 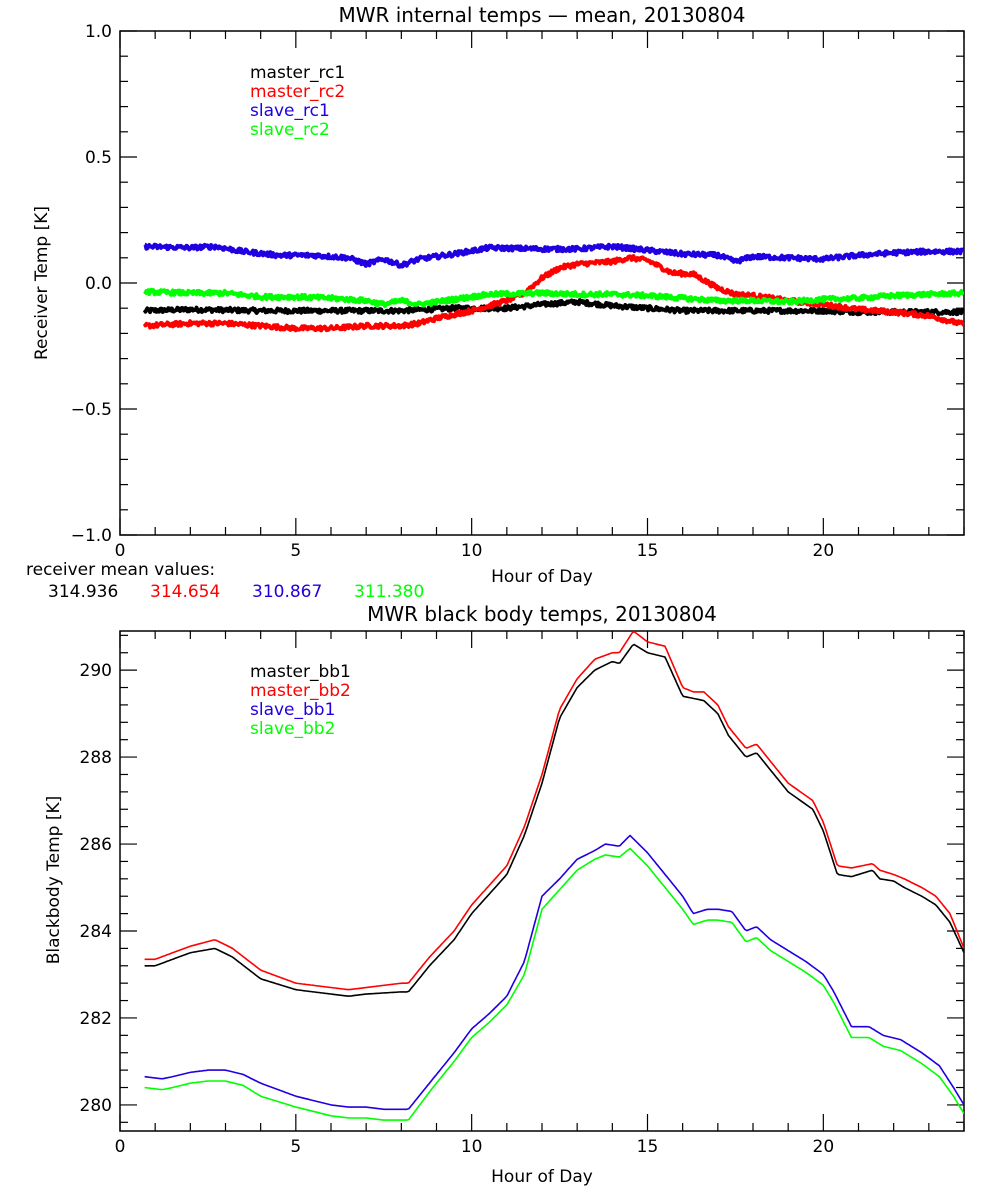 I want to click on mean-values: 314.936 314.654 310.867 311.380, so click(x=236, y=592).